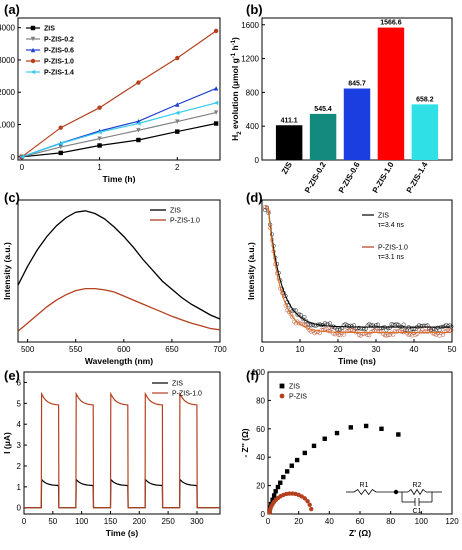 The image size is (462, 550). What do you see at coordinates (119, 89) in the screenshot?
I see `plot-frame-a` at bounding box center [119, 89].